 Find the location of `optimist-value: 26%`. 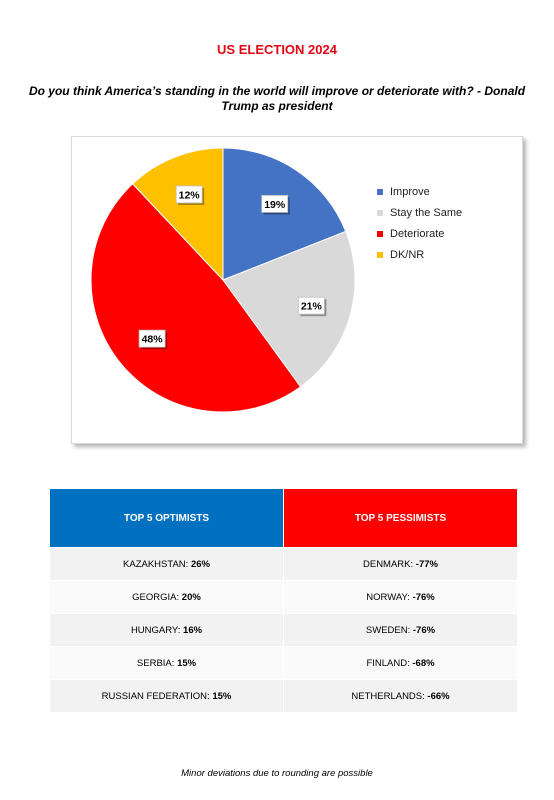

optimist-value: 26% is located at coordinates (200, 564).